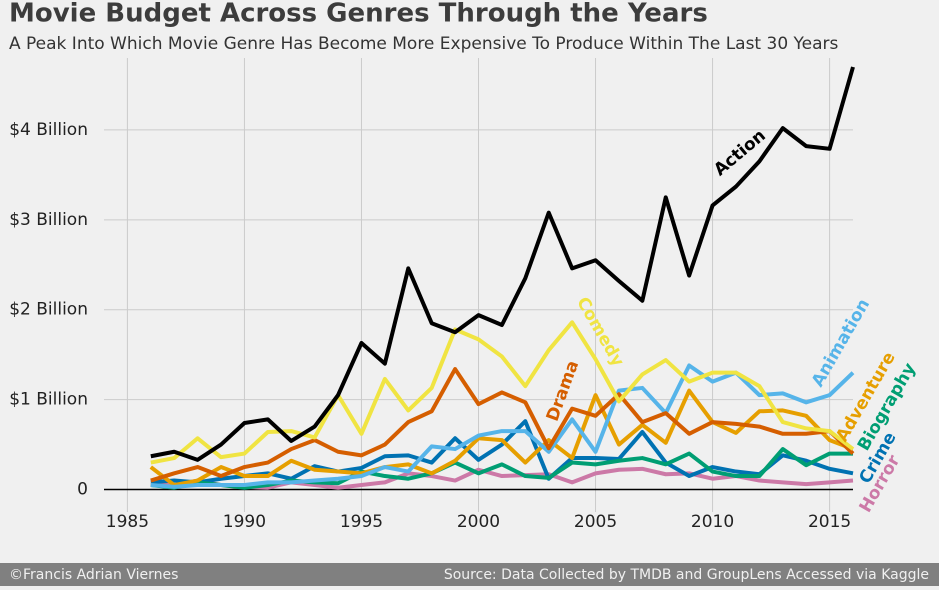 This screenshot has width=939, height=590. I want to click on y-tick-label: $4 Billion, so click(48, 130).